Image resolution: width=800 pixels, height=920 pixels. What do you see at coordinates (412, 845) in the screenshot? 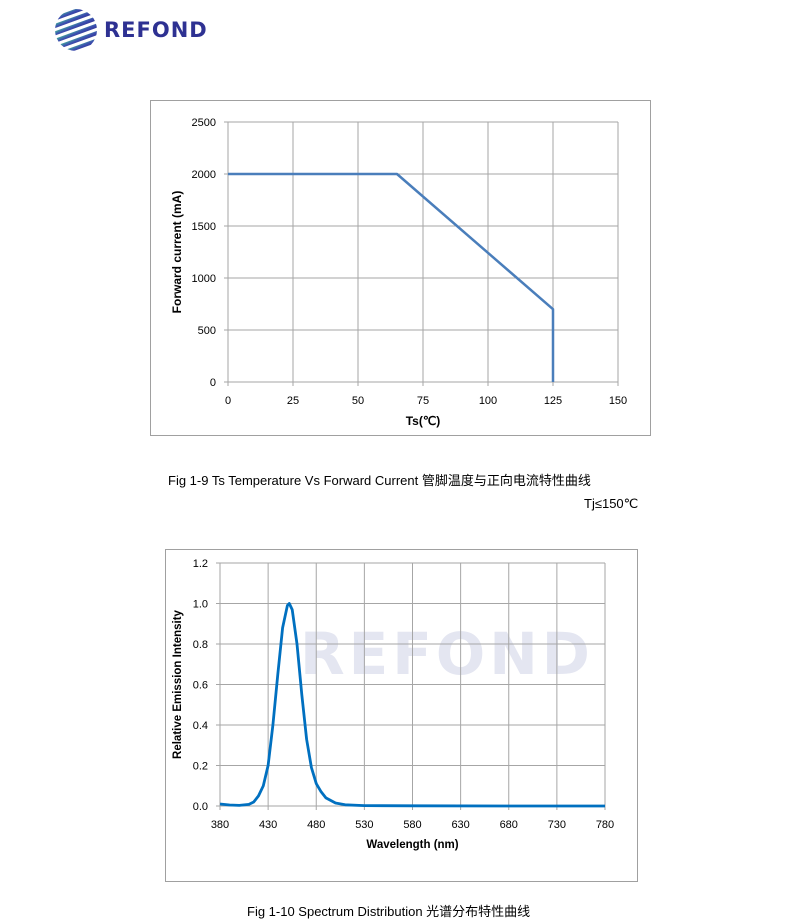
I see `x-axis-label: Wavelength (nm)` at bounding box center [412, 845].